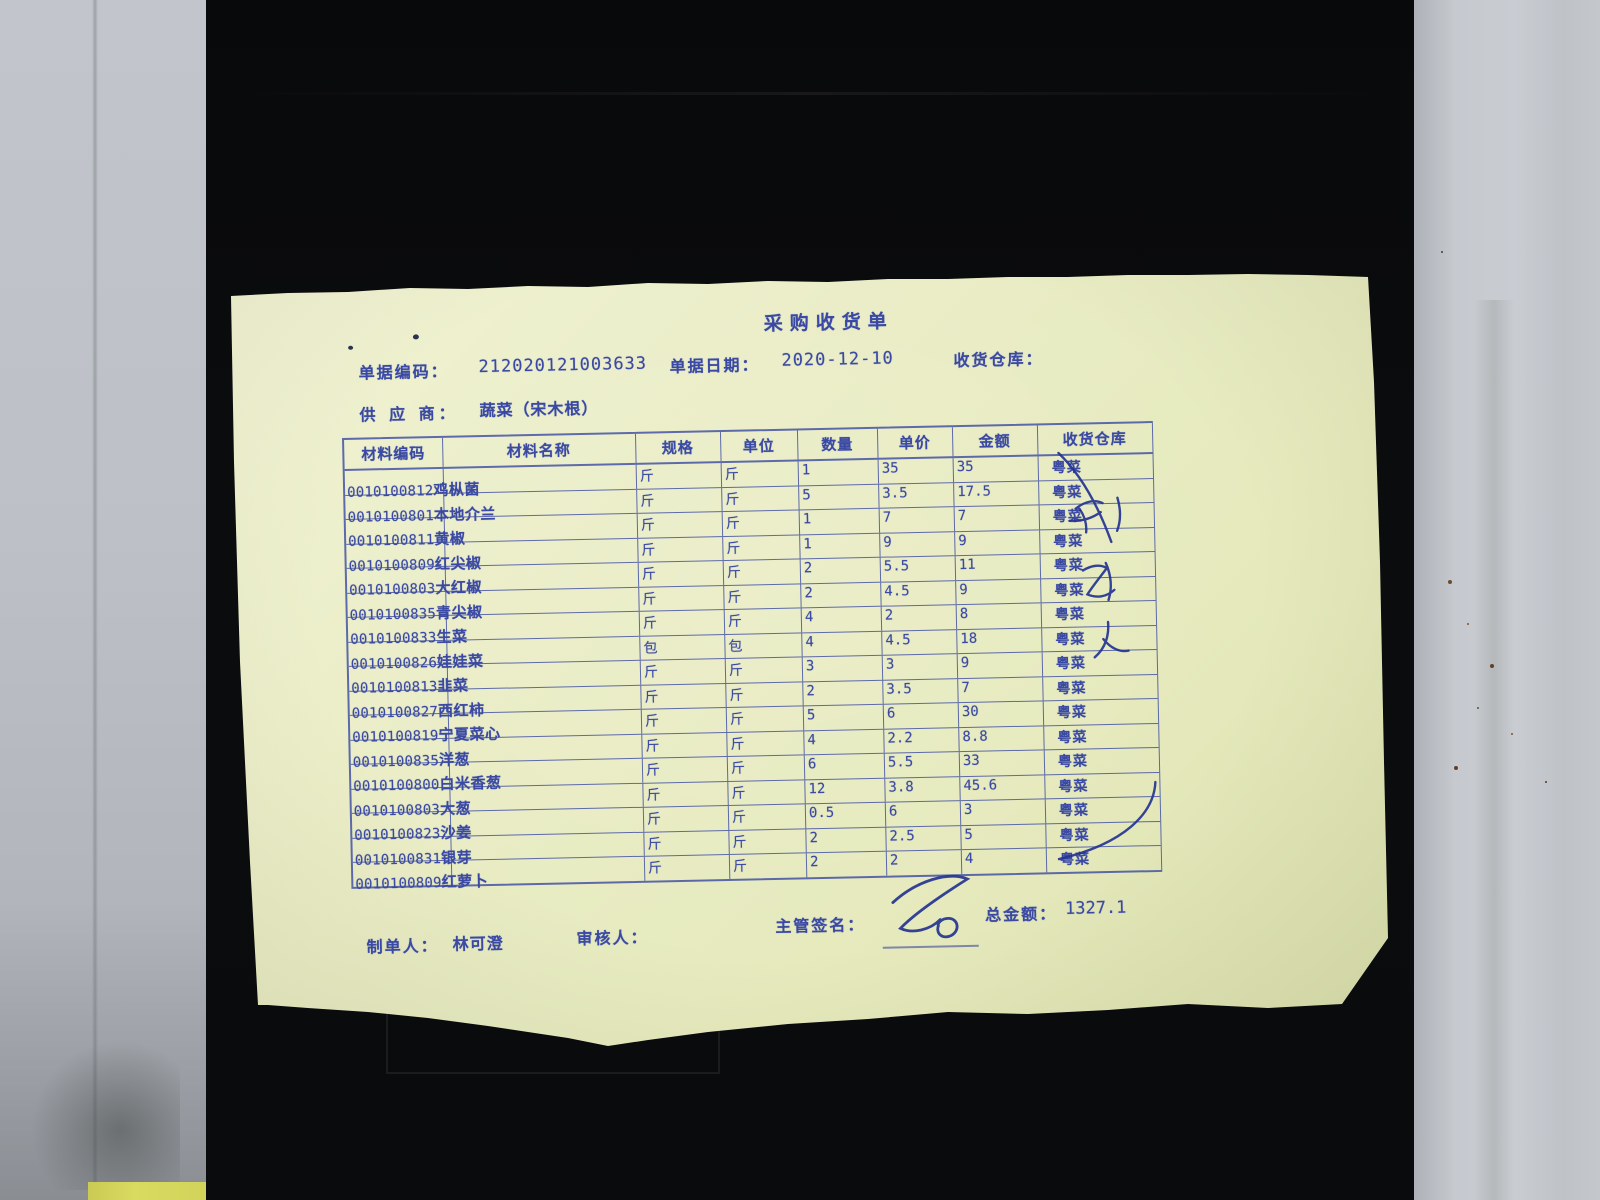  I want to click on cell-amount: 30, so click(970, 712).